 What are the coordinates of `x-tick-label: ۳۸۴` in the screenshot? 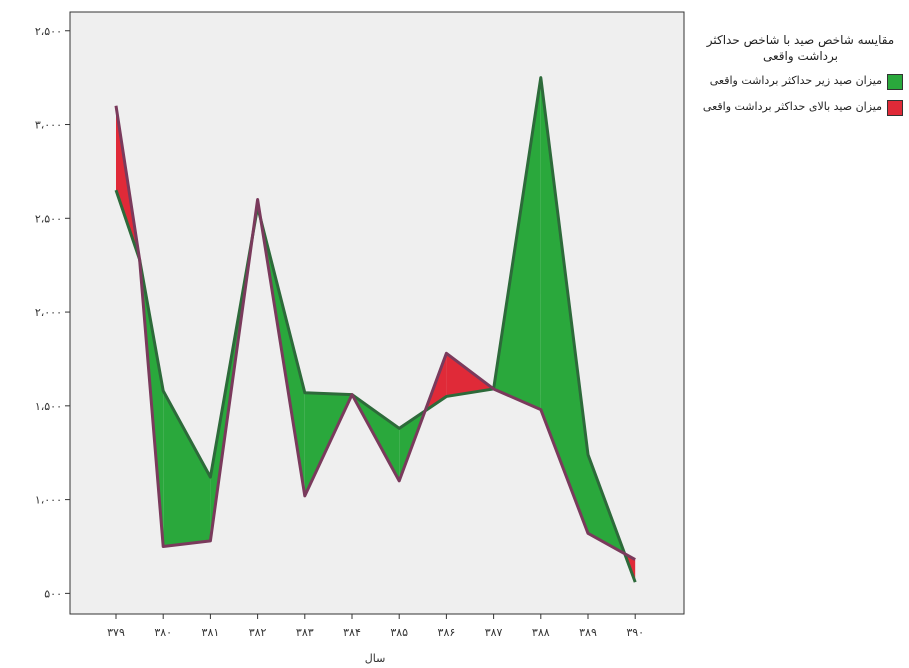 It's located at (352, 632).